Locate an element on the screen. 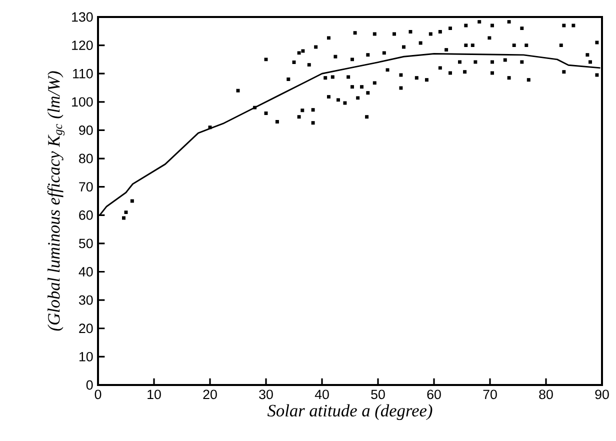 Image resolution: width=616 pixels, height=441 pixels. x-tick-label: 30 is located at coordinates (266, 395).